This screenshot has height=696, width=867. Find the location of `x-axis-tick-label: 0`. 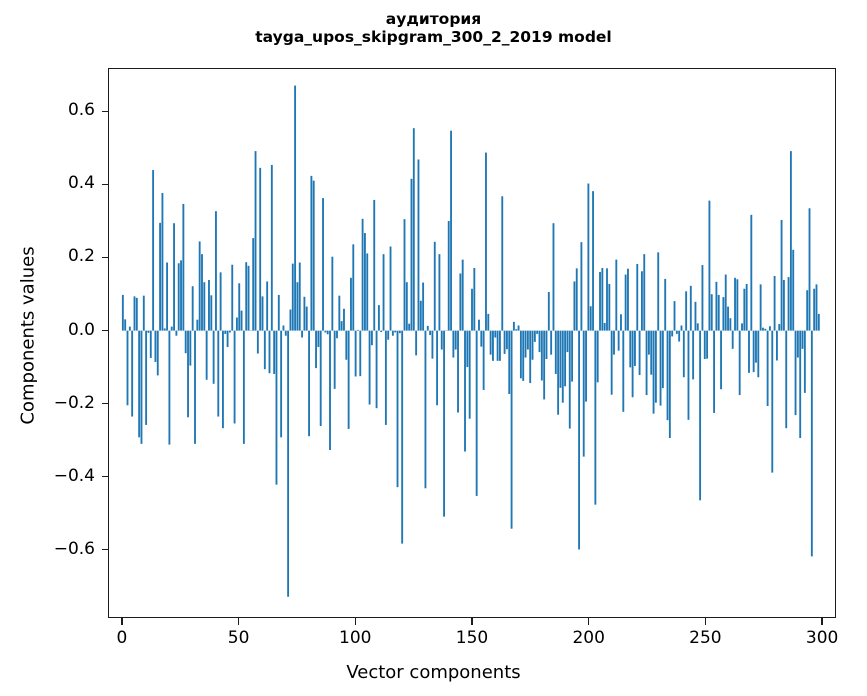

x-axis-tick-label: 0 is located at coordinates (122, 638).